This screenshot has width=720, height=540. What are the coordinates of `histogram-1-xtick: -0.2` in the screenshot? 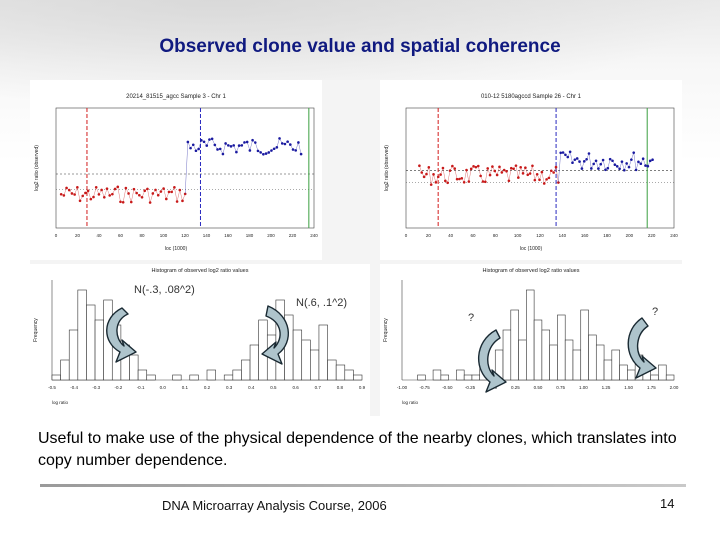 It's located at (119, 387).